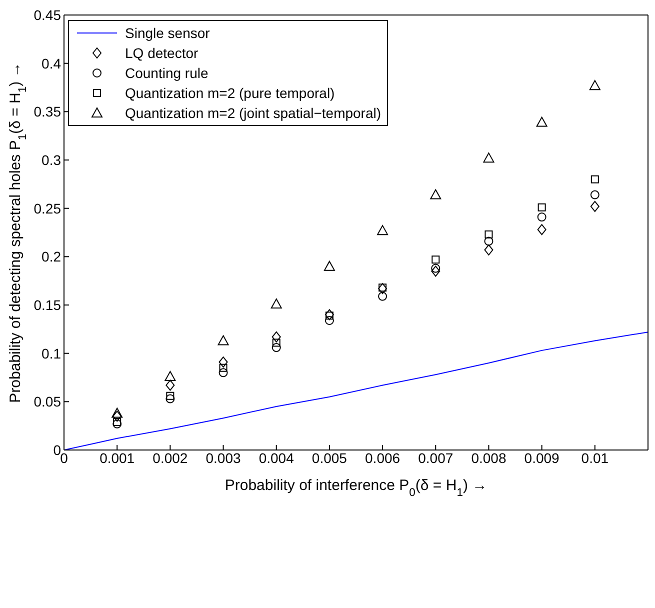 The height and width of the screenshot is (608, 655). I want to click on x-tick-label: 0.003, so click(223, 458).